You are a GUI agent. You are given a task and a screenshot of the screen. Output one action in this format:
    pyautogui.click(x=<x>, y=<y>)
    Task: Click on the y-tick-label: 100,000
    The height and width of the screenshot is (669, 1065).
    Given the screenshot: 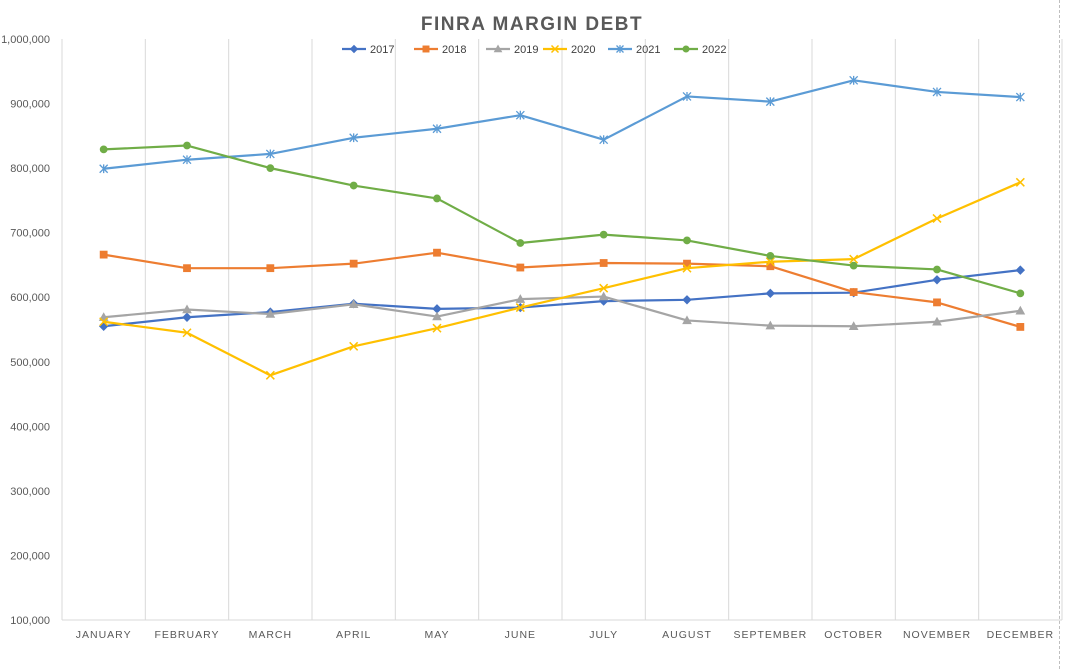 What is the action you would take?
    pyautogui.click(x=30, y=621)
    